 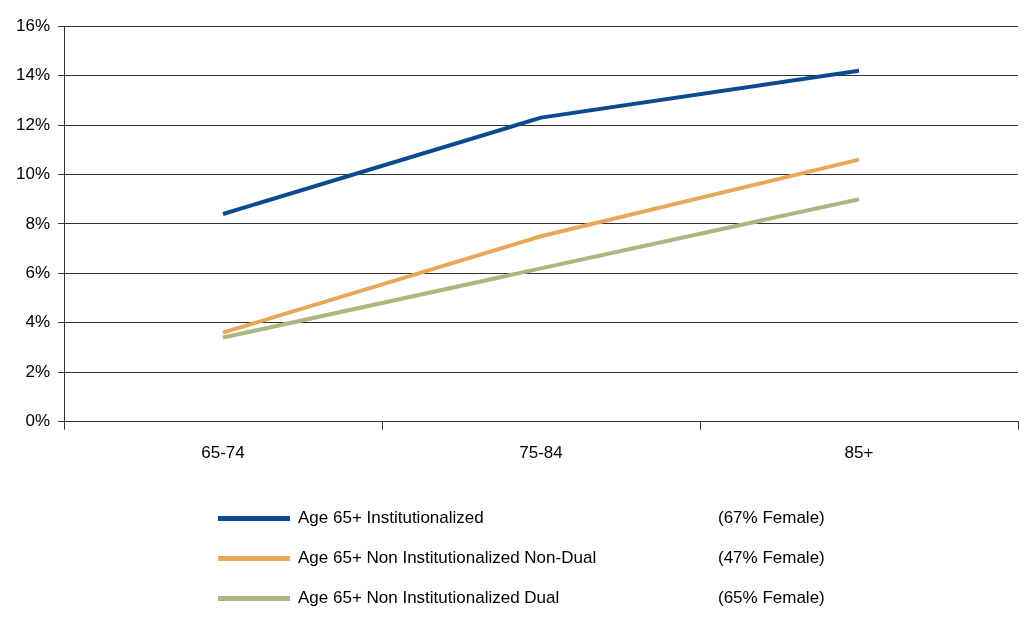 I want to click on y-tick-label: 16%, so click(x=33, y=25).